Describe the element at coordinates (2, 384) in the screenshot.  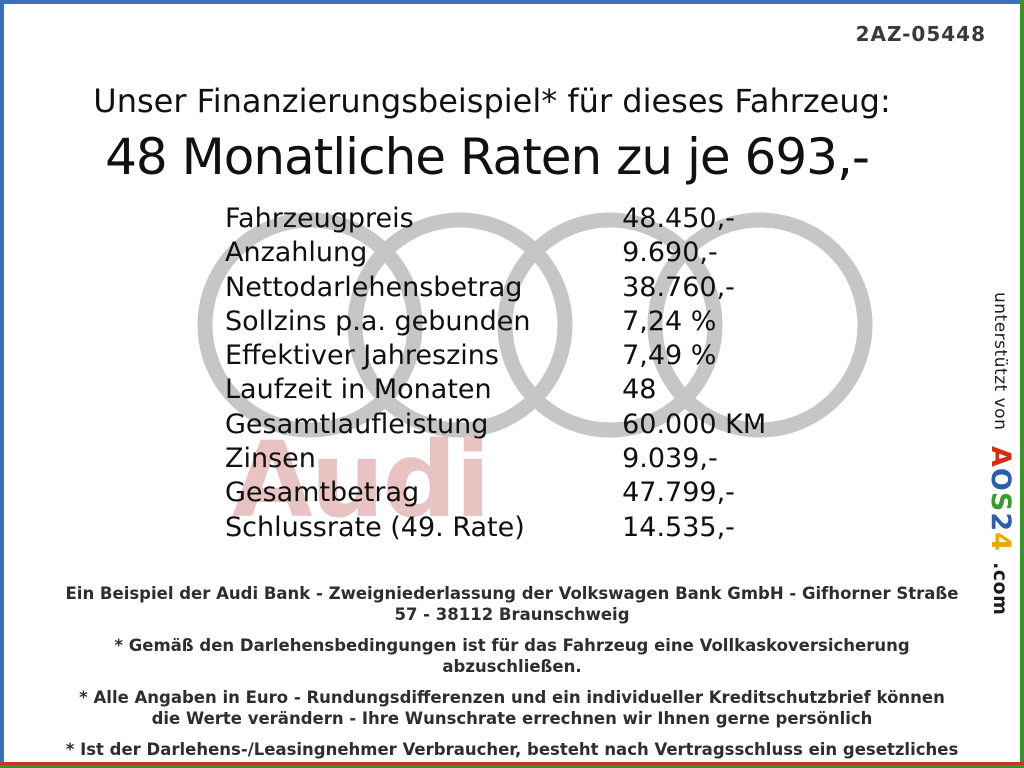
I see `frame-line-left` at that location.